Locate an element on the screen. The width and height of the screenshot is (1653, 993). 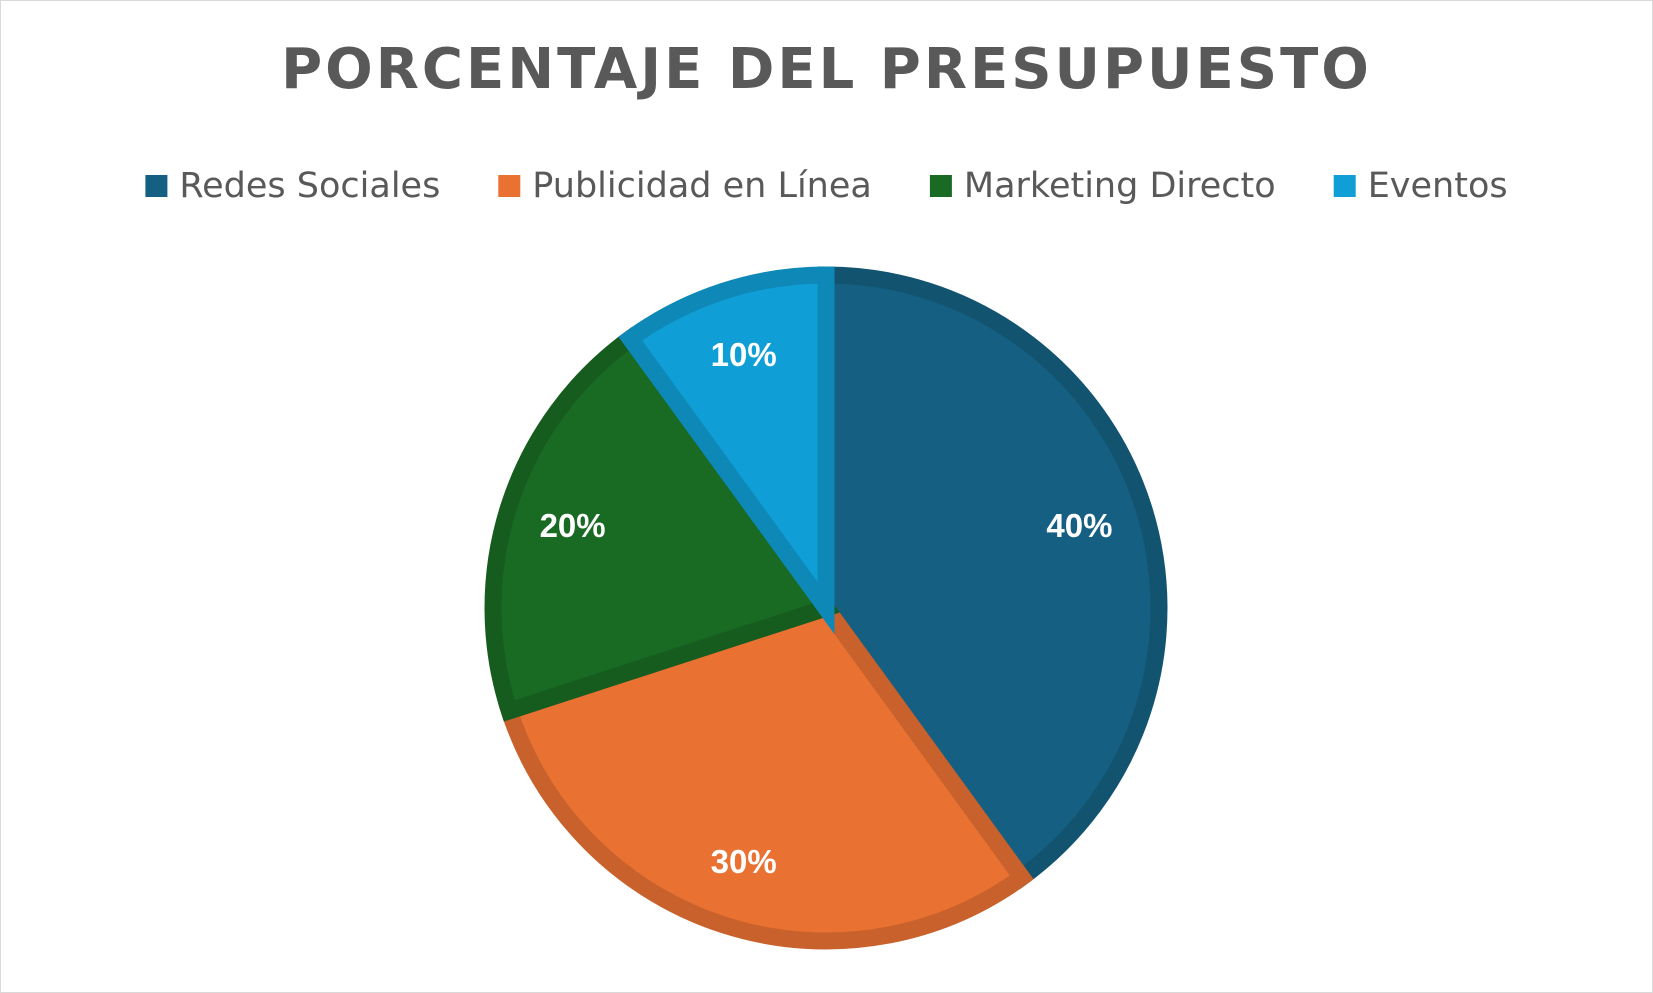
data-label-redes-sociales: 40% is located at coordinates (1079, 525).